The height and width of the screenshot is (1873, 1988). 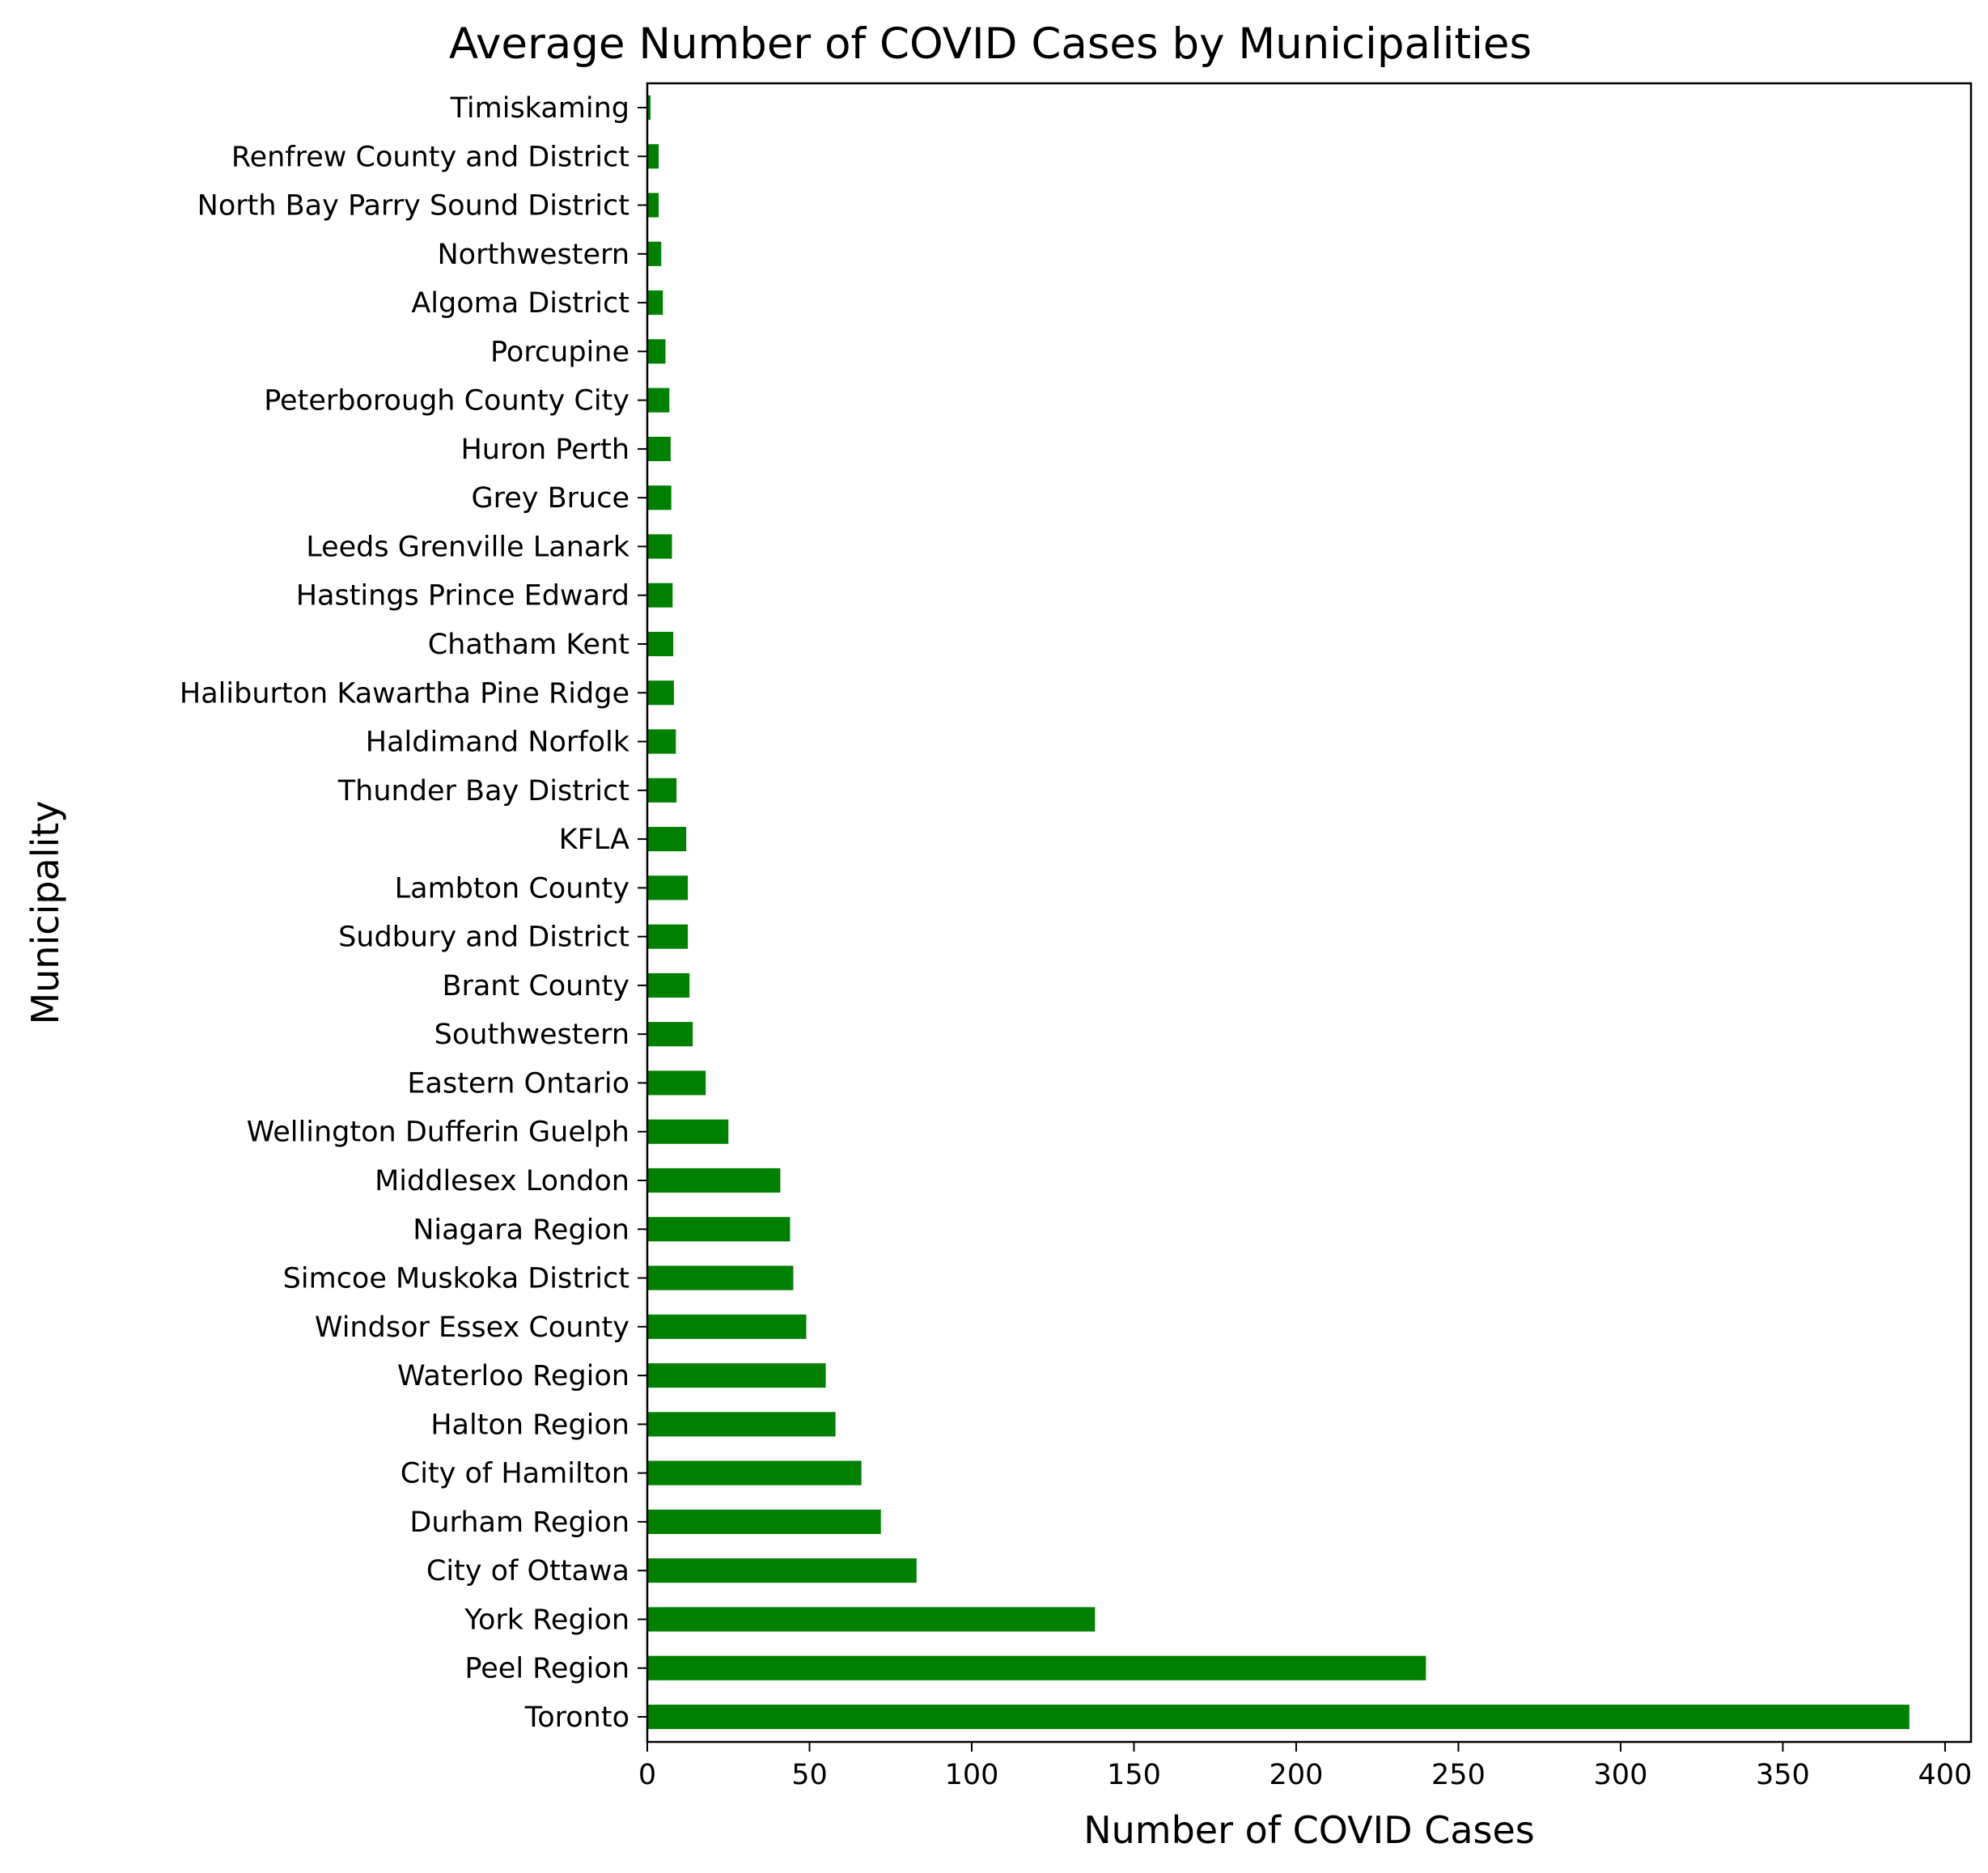 I want to click on y-tick-label: Waterloo Region, so click(x=513, y=1376).